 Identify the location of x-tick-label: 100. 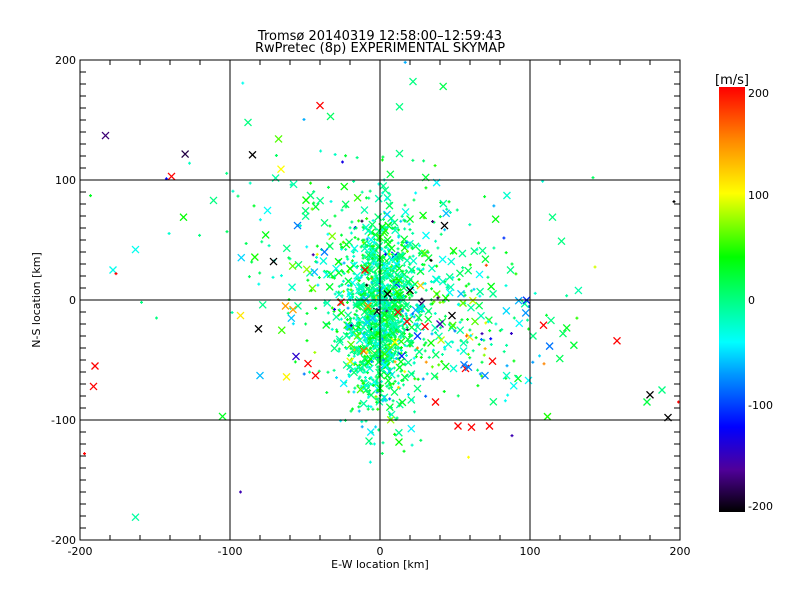
(530, 551).